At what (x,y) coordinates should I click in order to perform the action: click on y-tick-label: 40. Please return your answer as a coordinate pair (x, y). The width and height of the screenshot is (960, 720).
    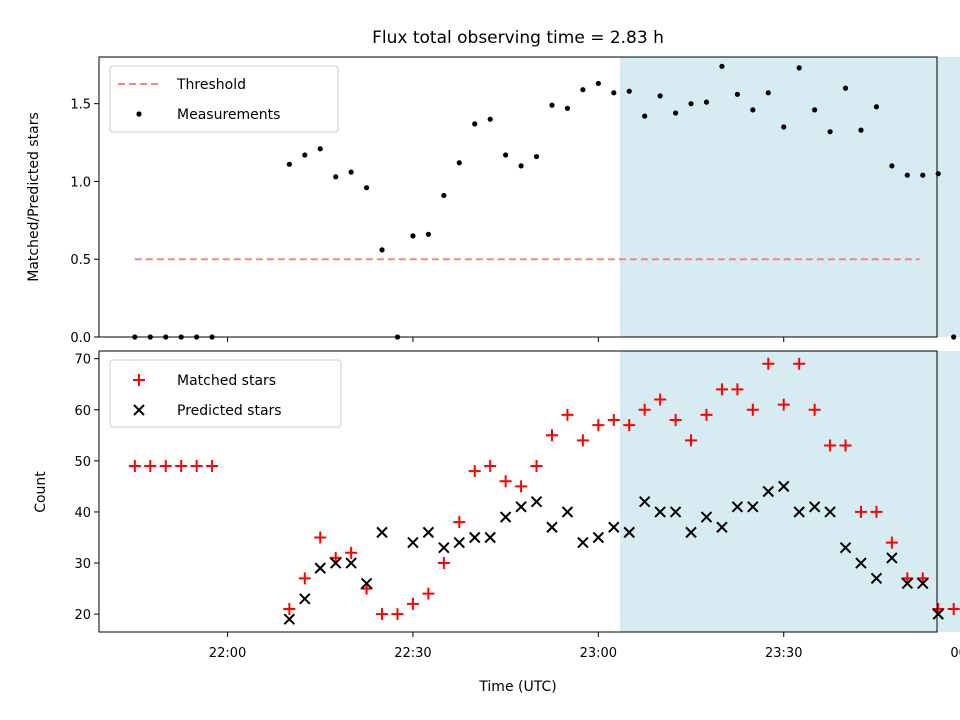
    Looking at the image, I should click on (82, 513).